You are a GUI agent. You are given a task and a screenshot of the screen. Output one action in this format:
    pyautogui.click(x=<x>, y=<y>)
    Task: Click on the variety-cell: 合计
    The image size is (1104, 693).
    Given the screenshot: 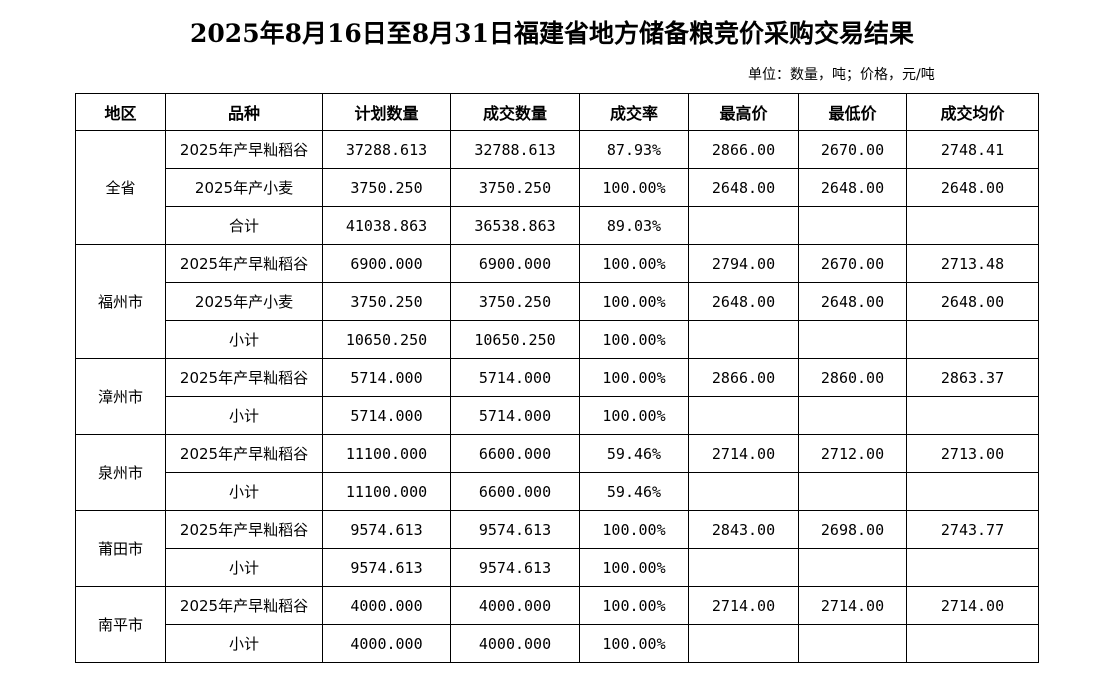 What is the action you would take?
    pyautogui.click(x=244, y=225)
    